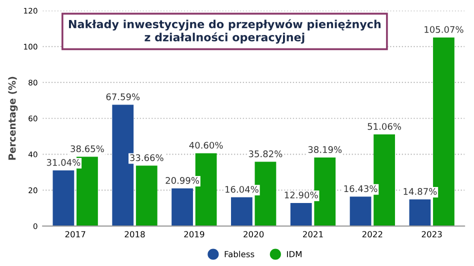 This screenshot has width=474, height=266. Describe the element at coordinates (432, 234) in the screenshot. I see `x-tick-label: 2023` at that location.